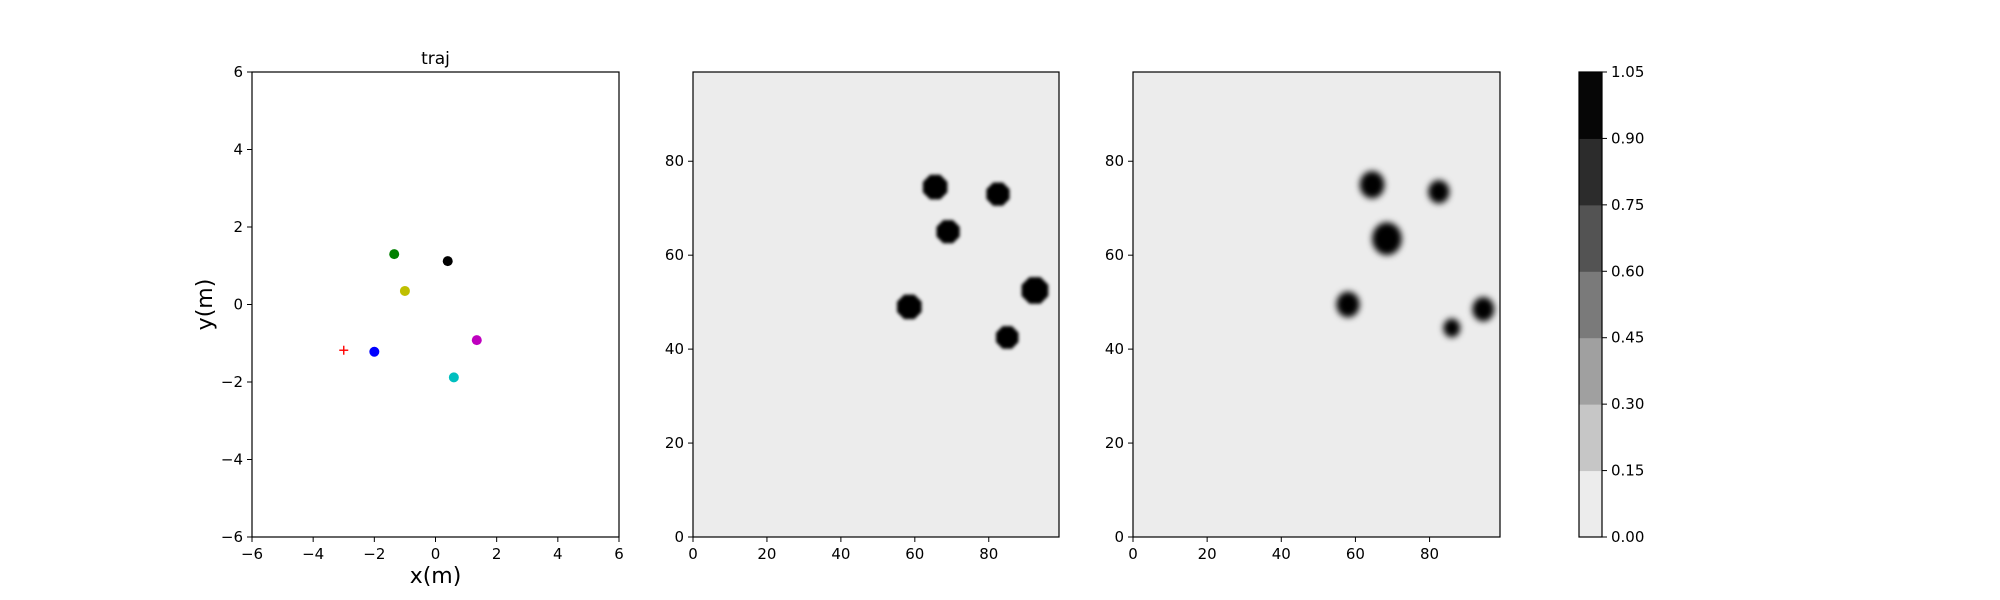  I want to click on colorbar-ticks: 0.00 0.15 0.30 0.45 0.60 0.75 0.90 1.05, so click(1623, 304).